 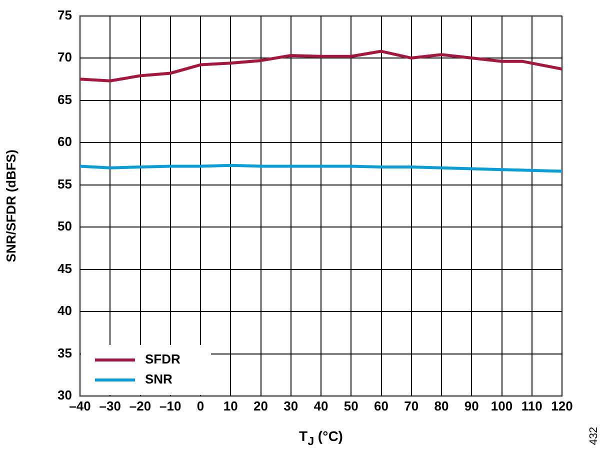 What do you see at coordinates (65, 352) in the screenshot?
I see `y-tick-label: 35` at bounding box center [65, 352].